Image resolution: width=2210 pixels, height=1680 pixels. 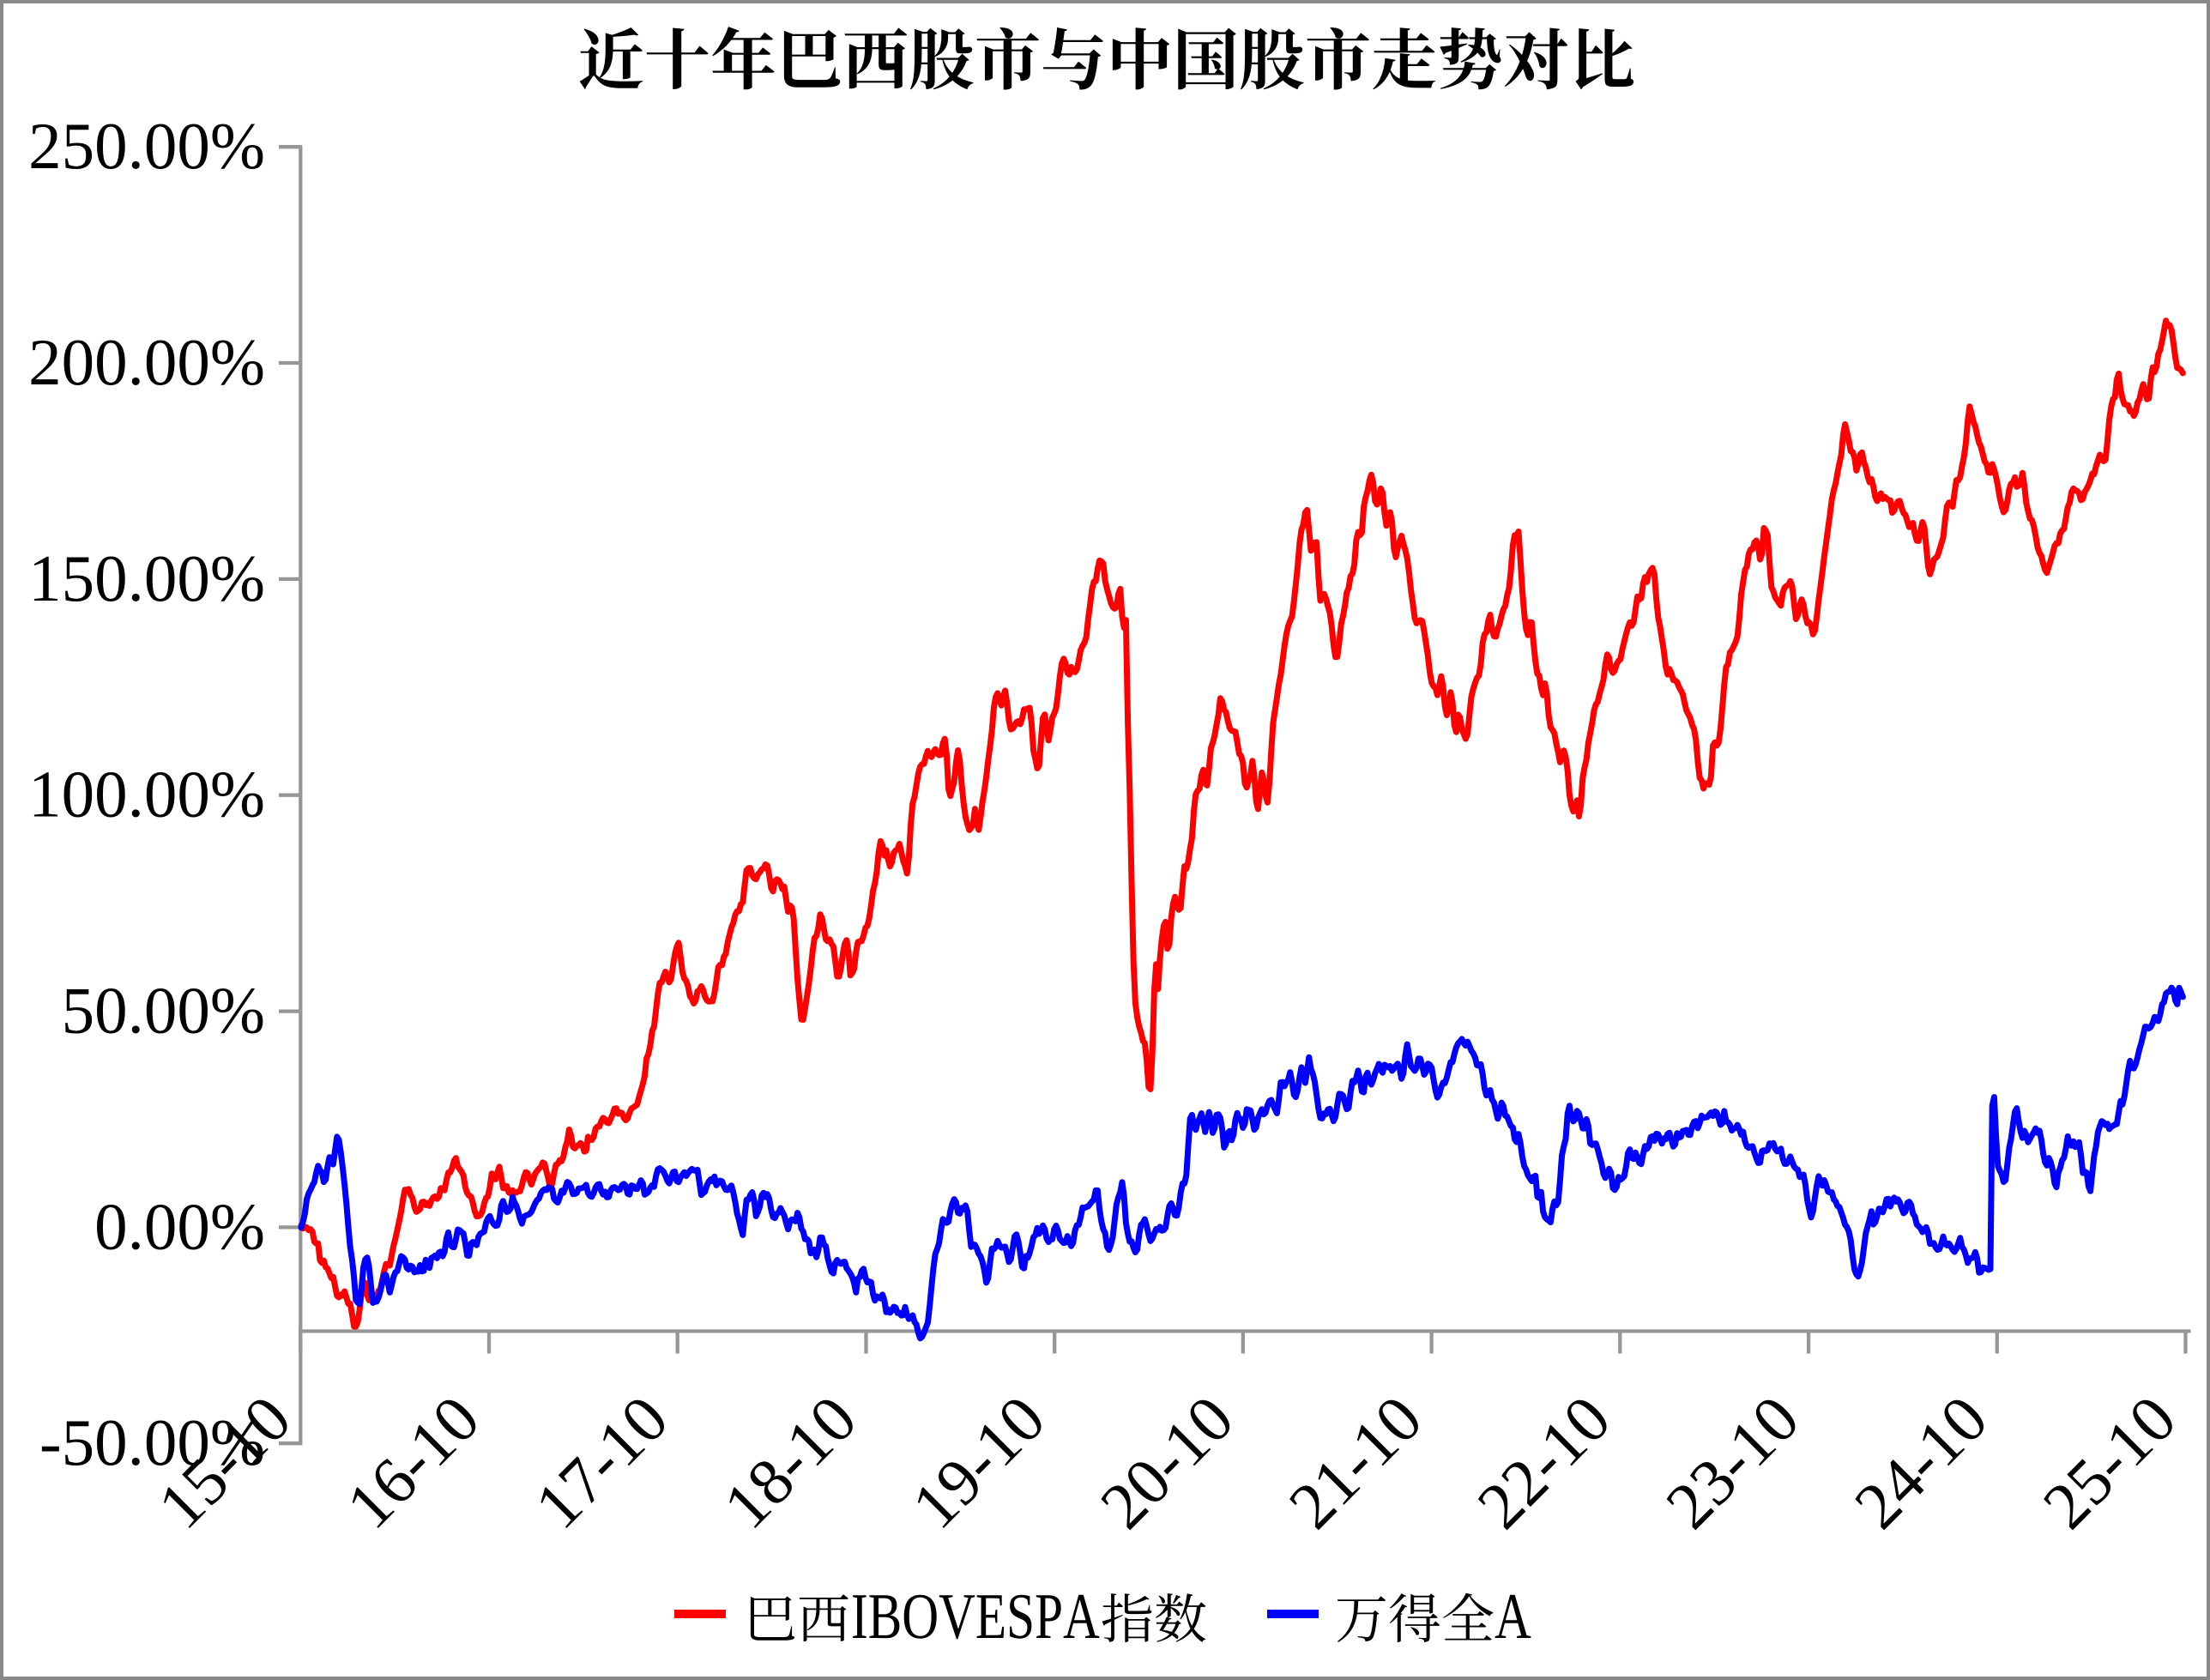 What do you see at coordinates (146, 146) in the screenshot?
I see `svg-text: 250.00%` at bounding box center [146, 146].